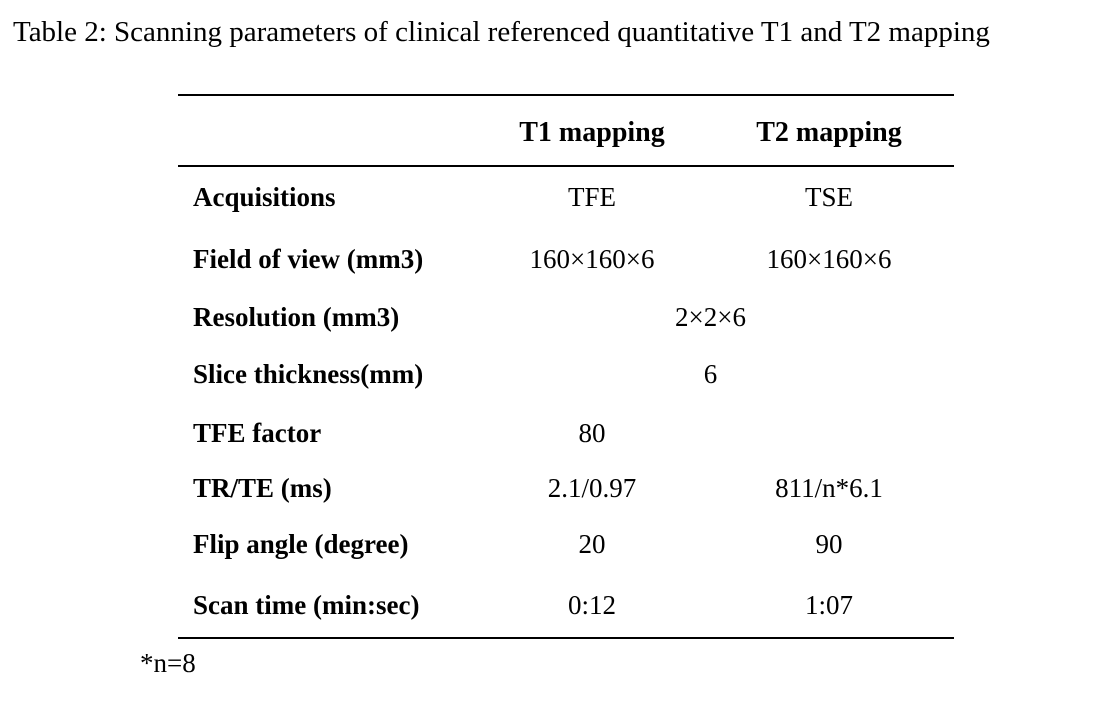 The width and height of the screenshot is (1109, 701). I want to click on cell-resolution-shared: 2×2×6, so click(710, 317).